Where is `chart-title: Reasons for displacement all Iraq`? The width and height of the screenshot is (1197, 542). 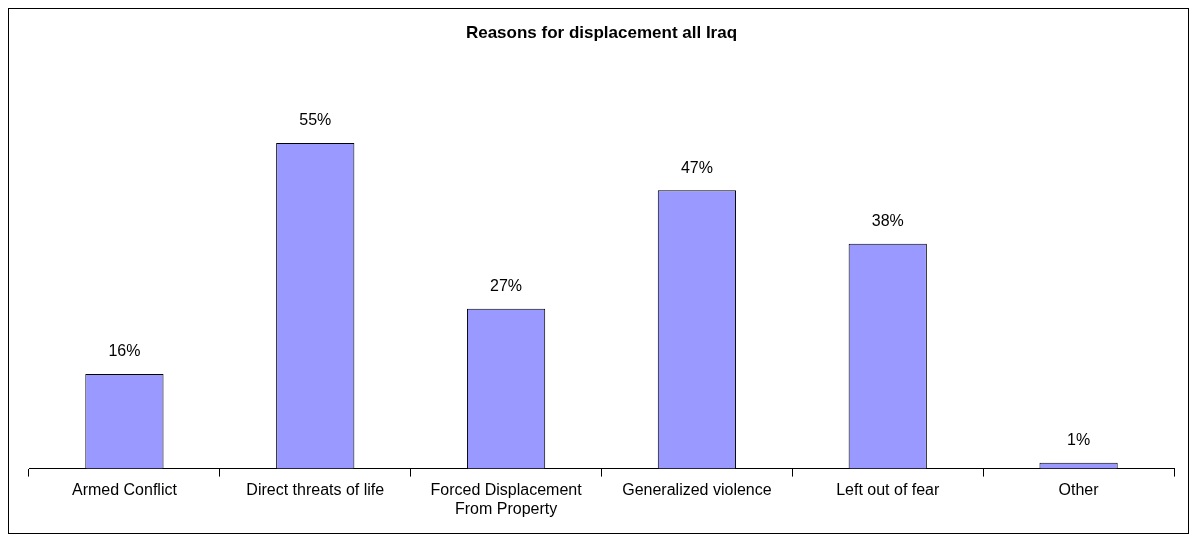 chart-title: Reasons for displacement all Iraq is located at coordinates (601, 32).